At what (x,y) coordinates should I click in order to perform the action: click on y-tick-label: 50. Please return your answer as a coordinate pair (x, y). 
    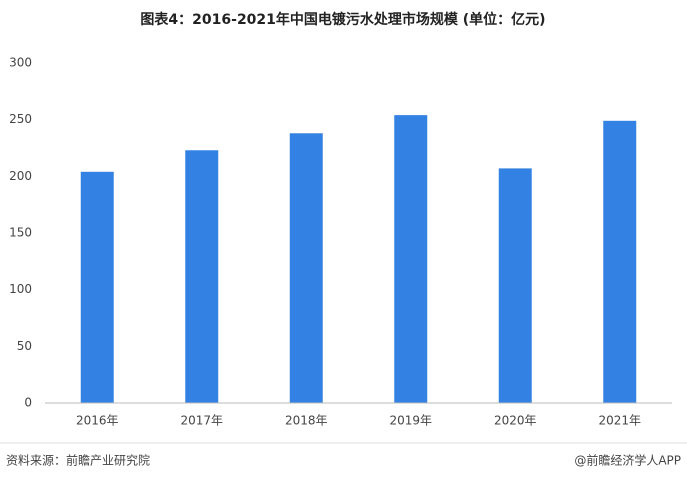
    Looking at the image, I should click on (24, 346).